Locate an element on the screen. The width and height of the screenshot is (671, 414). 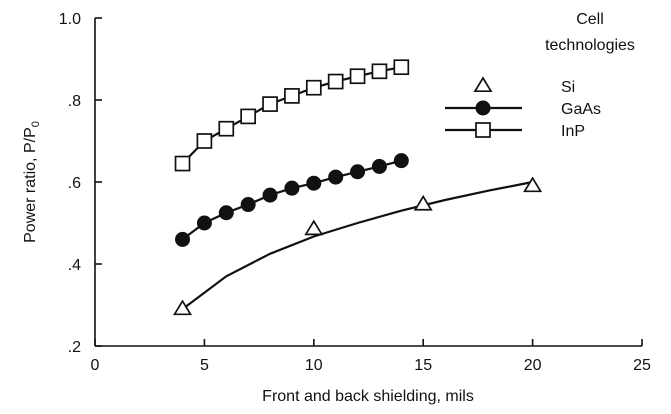
legend-marker-inp is located at coordinates (483, 130).